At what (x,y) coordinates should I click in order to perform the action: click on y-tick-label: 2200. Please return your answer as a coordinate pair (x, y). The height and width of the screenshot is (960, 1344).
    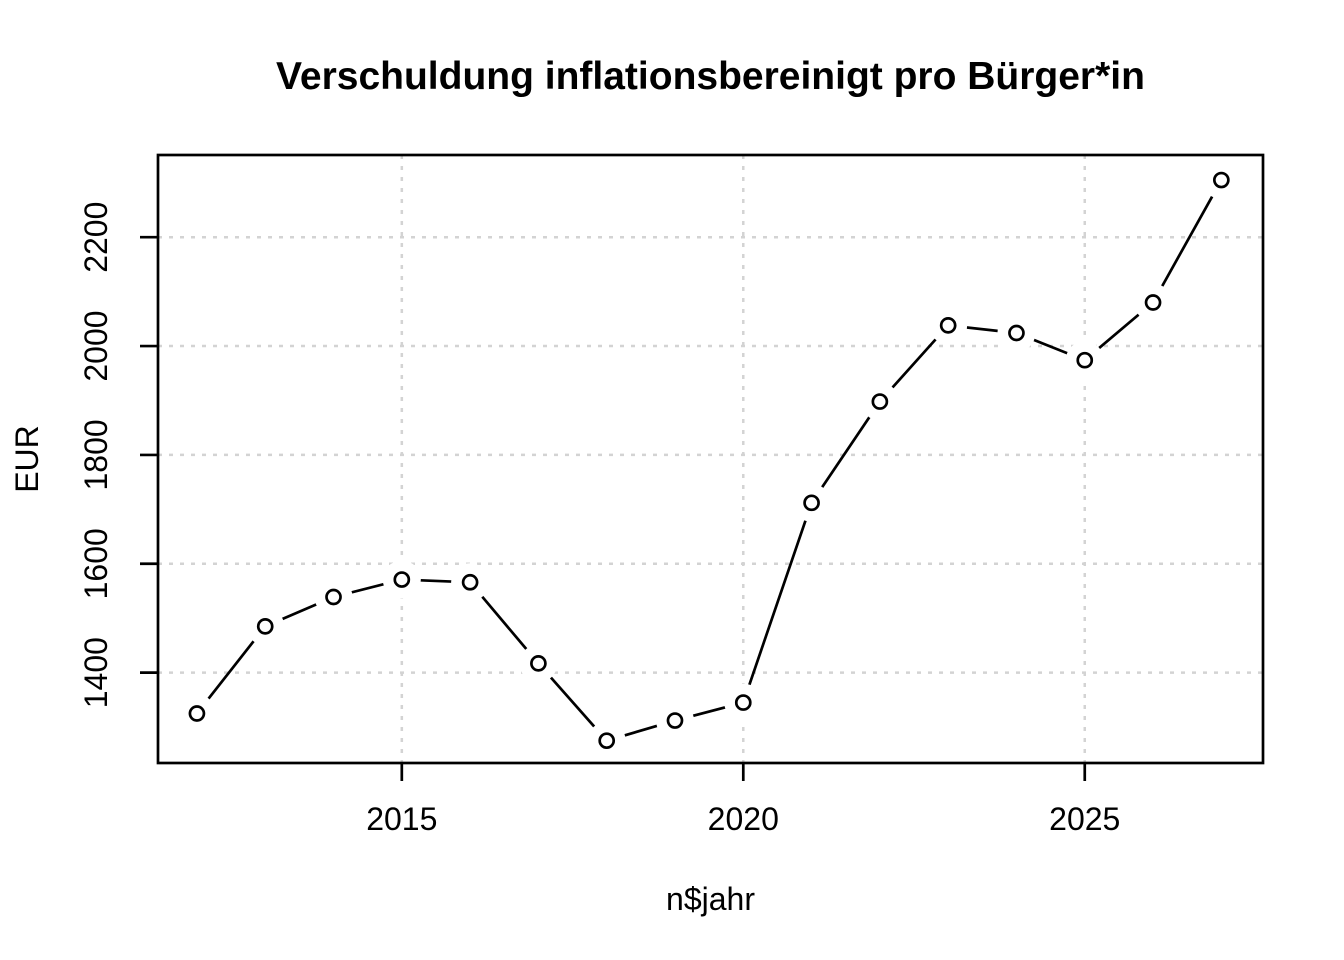
    Looking at the image, I should click on (96, 237).